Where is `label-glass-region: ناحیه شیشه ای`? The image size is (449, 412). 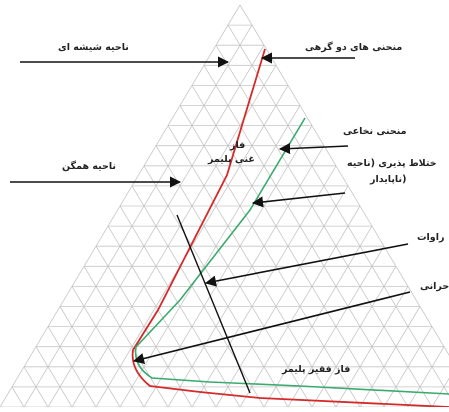
label-glass-region: ناحیه شیشه ای is located at coordinates (93, 47).